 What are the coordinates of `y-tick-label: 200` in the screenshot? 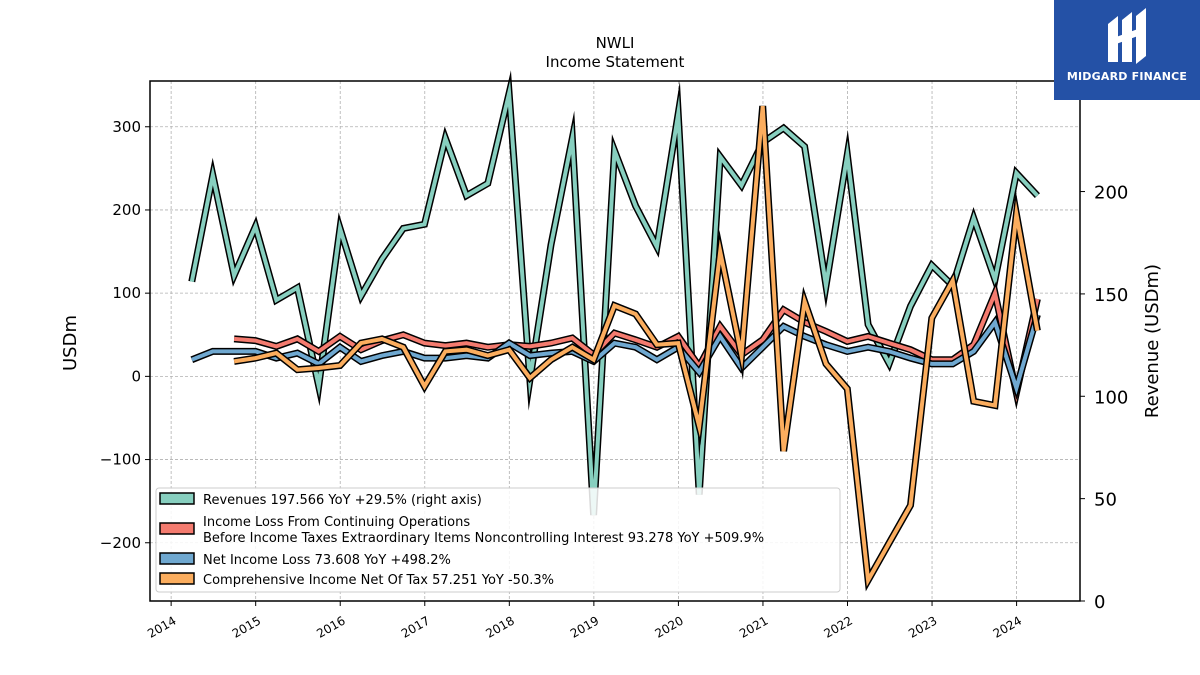 It's located at (126, 210).